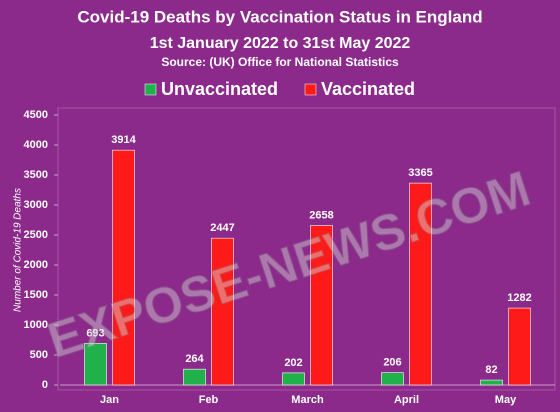 The image size is (560, 412). I want to click on x-tick-label: May, so click(506, 400).